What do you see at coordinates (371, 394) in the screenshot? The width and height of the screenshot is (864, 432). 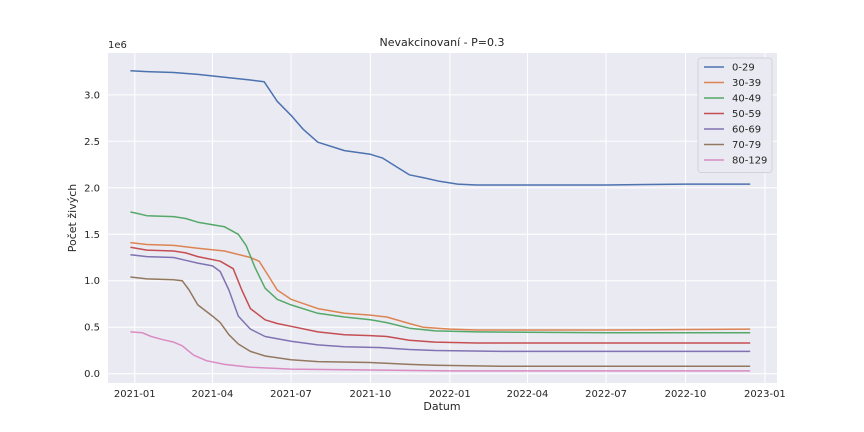 I see `x-tick-label: 2021-10` at bounding box center [371, 394].